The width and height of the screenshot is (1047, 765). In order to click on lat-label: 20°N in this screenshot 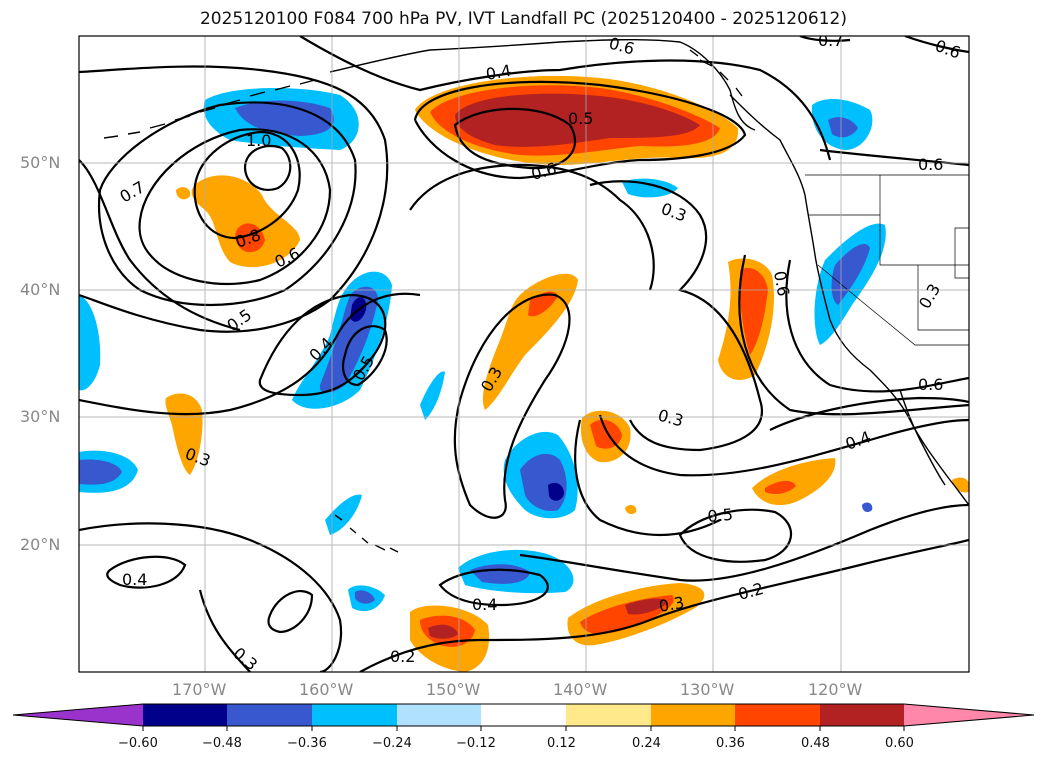, I will do `click(40, 544)`.